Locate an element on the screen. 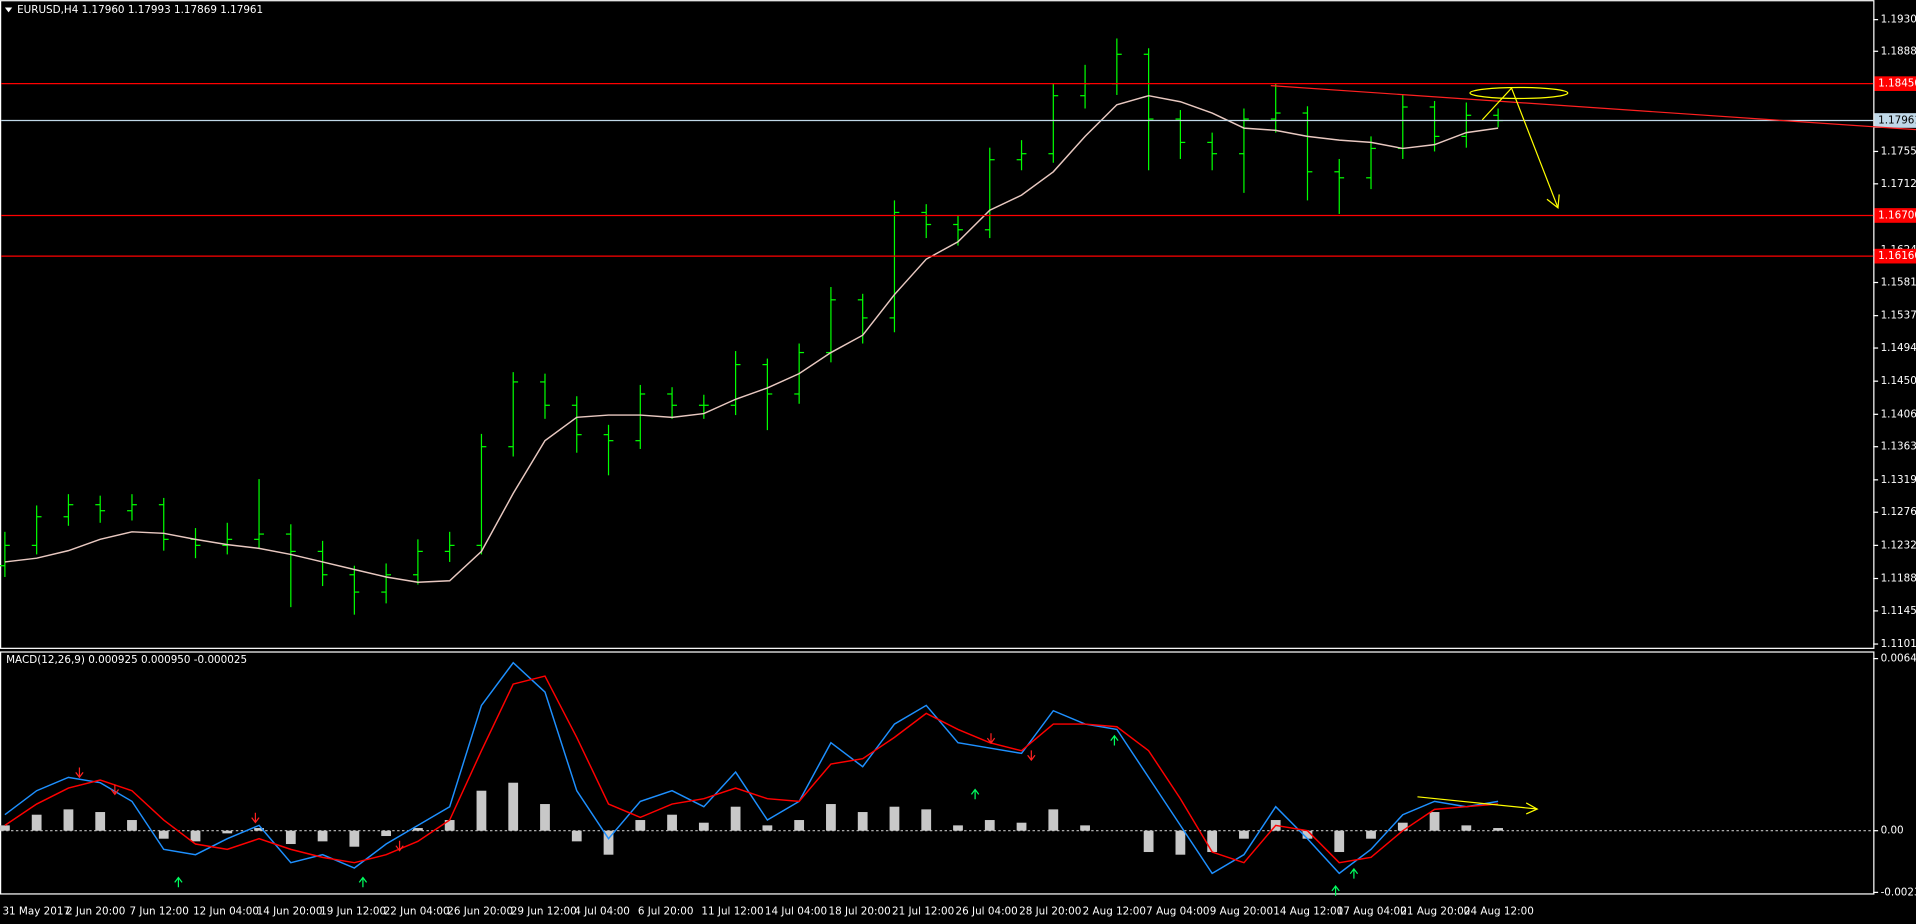 Image resolution: width=1916 pixels, height=924 pixels. x-tick-label: 7 Jun 12:00 is located at coordinates (159, 912).